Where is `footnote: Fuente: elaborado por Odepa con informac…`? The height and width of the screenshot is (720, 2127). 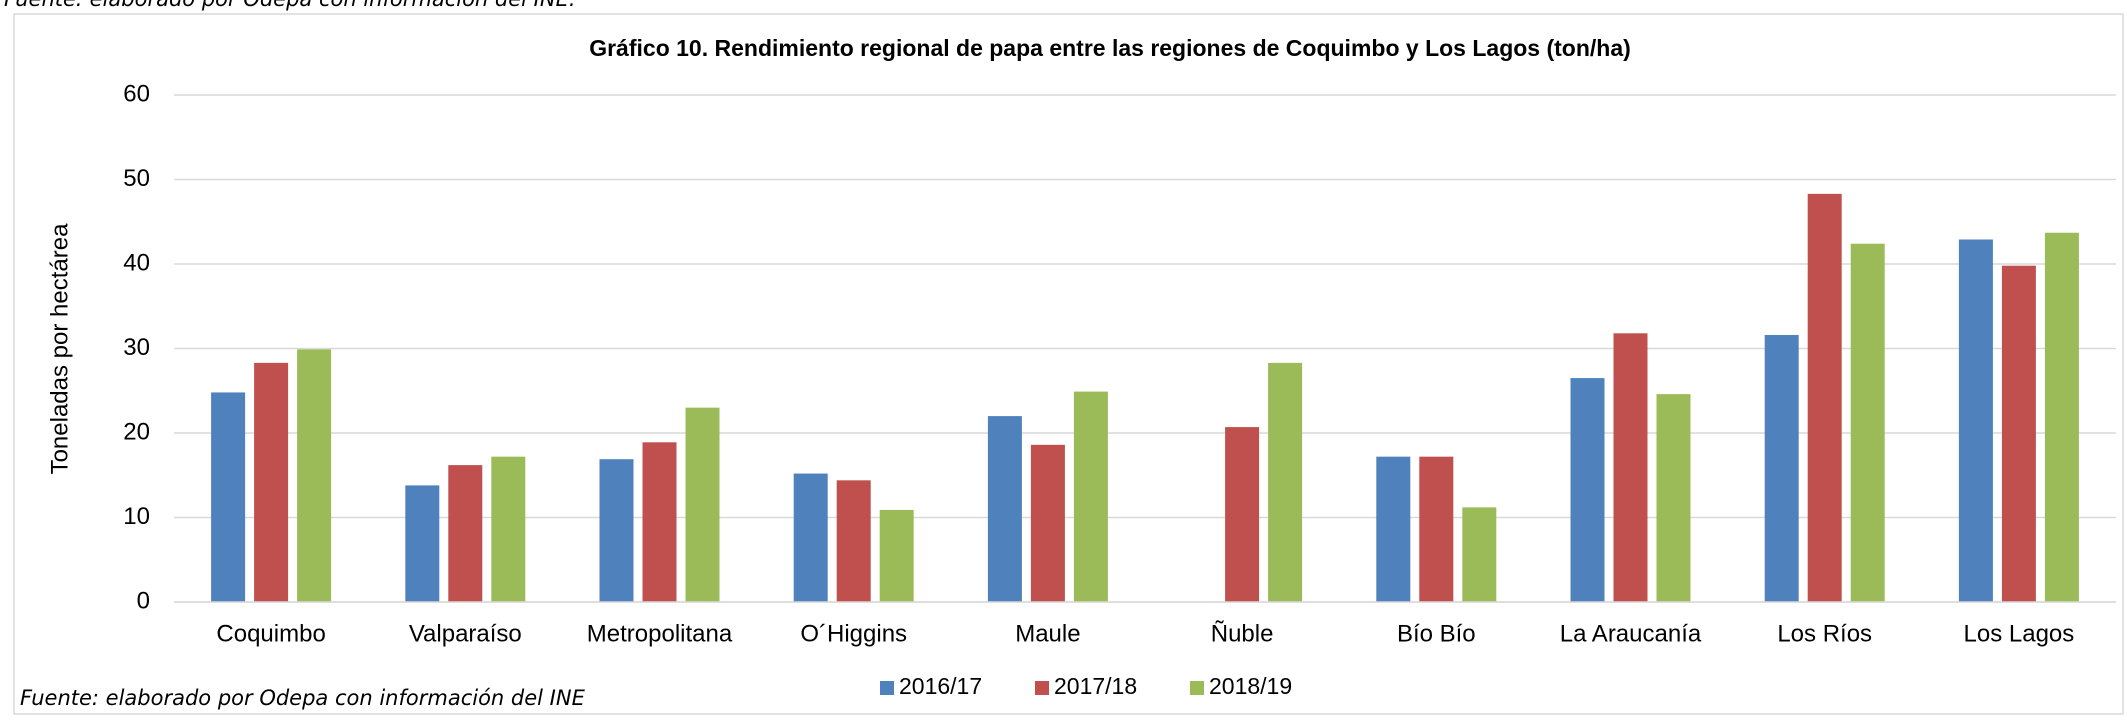 footnote: Fuente: elaborado por Odepa con informac… is located at coordinates (303, 698).